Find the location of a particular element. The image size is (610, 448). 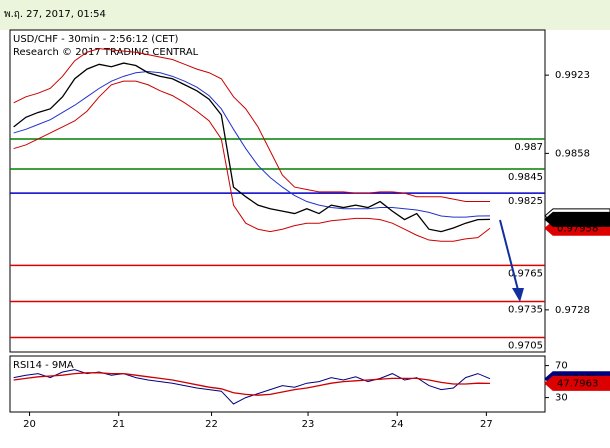

x-tick-label: 27 is located at coordinates (486, 424).